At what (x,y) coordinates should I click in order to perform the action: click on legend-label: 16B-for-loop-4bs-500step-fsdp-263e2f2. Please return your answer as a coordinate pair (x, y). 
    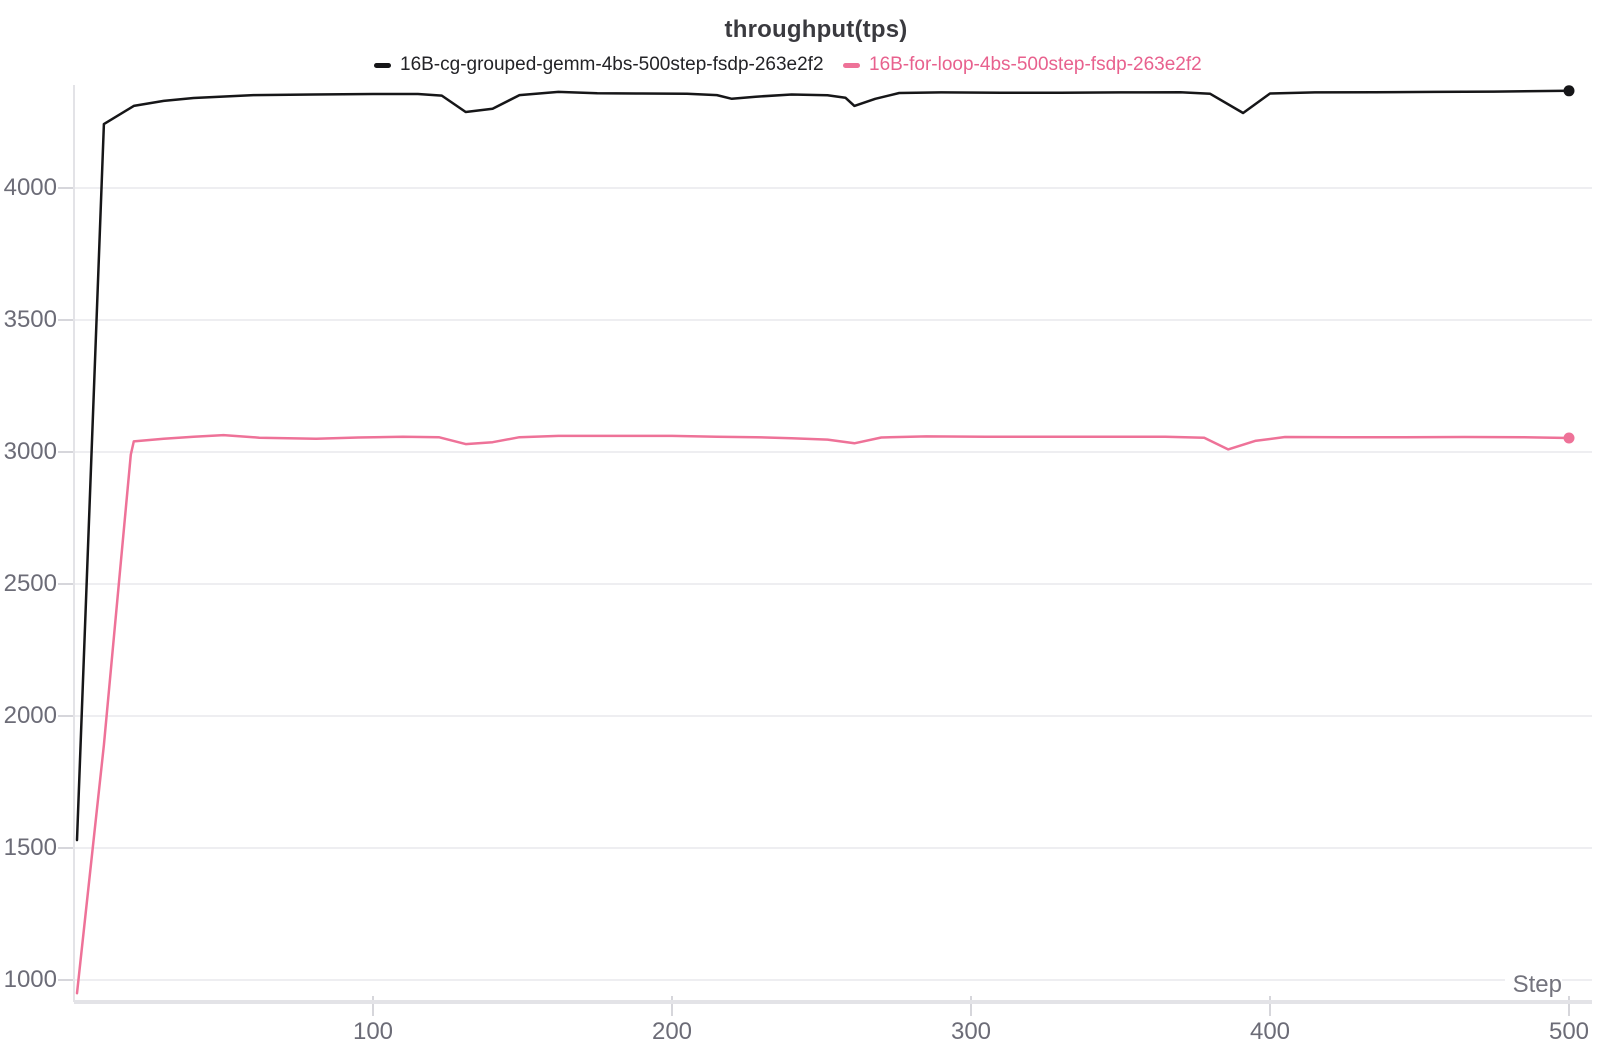
    Looking at the image, I should click on (1035, 64).